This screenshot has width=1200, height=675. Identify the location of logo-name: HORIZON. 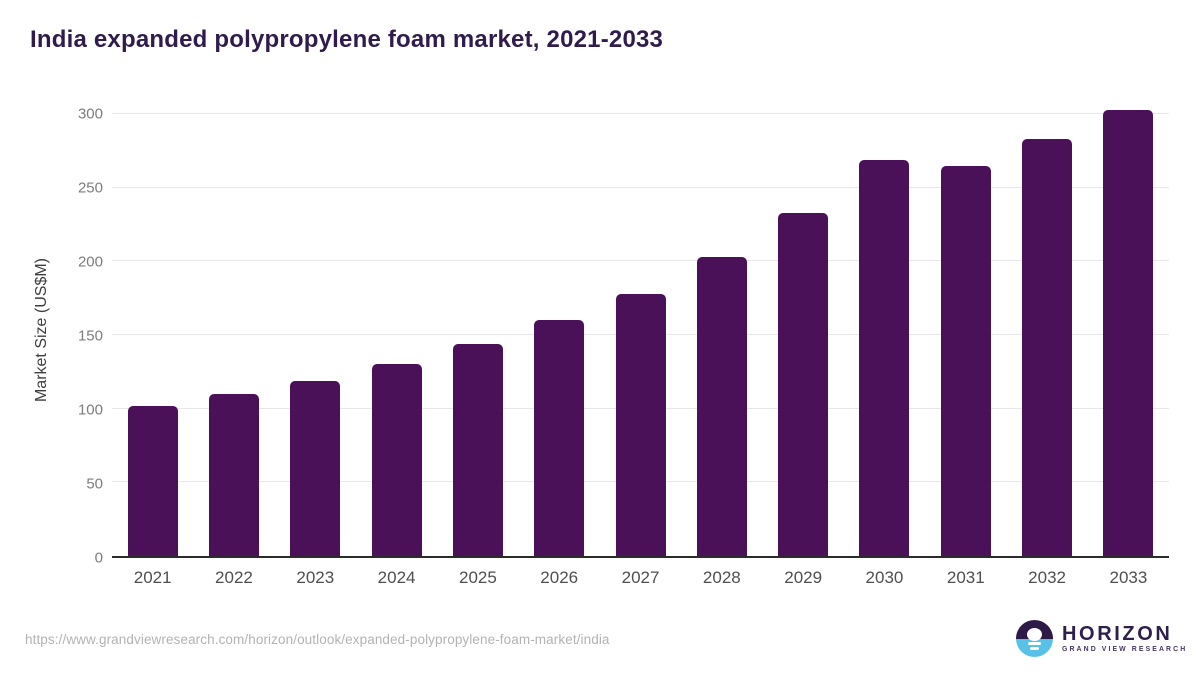
(1117, 633).